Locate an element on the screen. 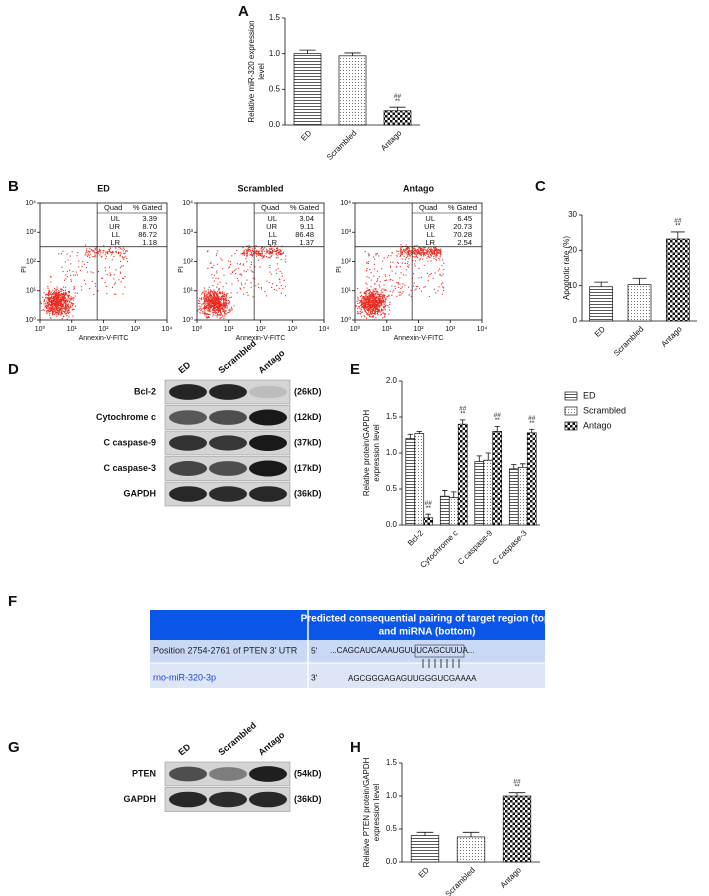 The width and height of the screenshot is (709, 896). panel-label: B is located at coordinates (13, 186).